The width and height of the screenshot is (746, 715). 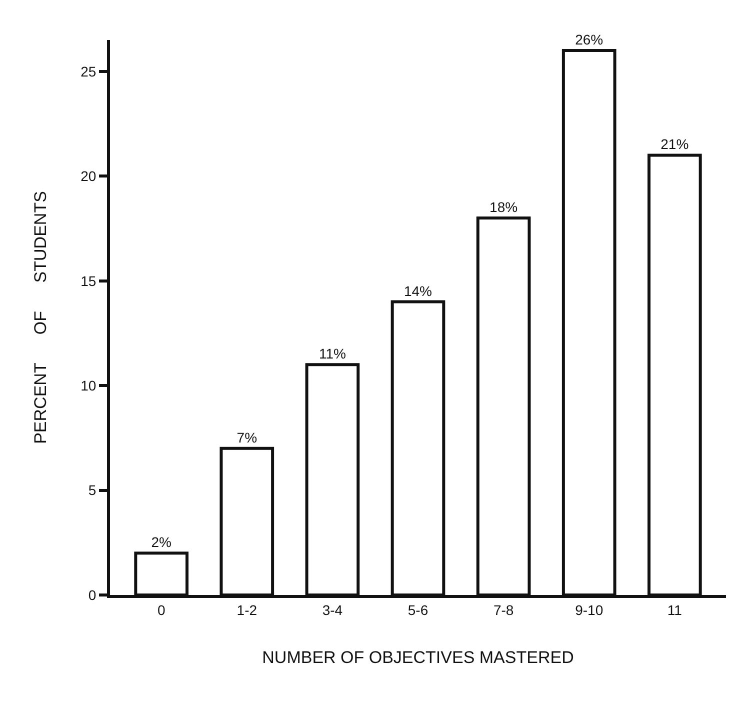 I want to click on data-label: 14%, so click(x=418, y=290).